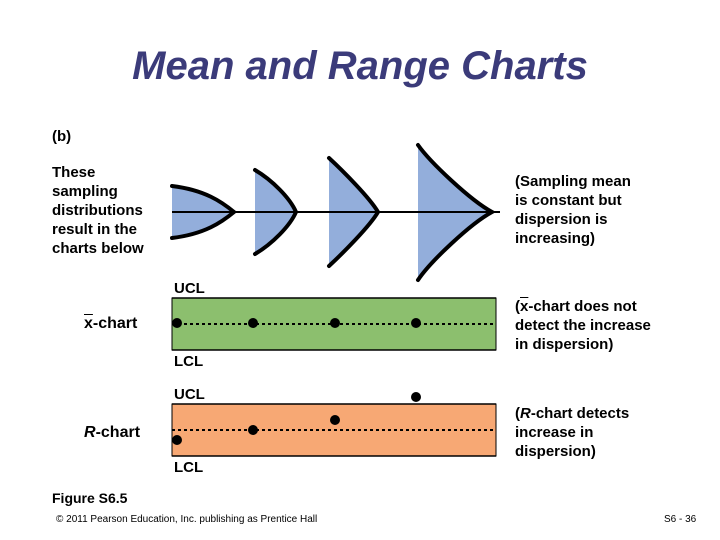 This screenshot has height=540, width=720. Describe the element at coordinates (335, 212) in the screenshot. I see `sampling-distributions` at that location.